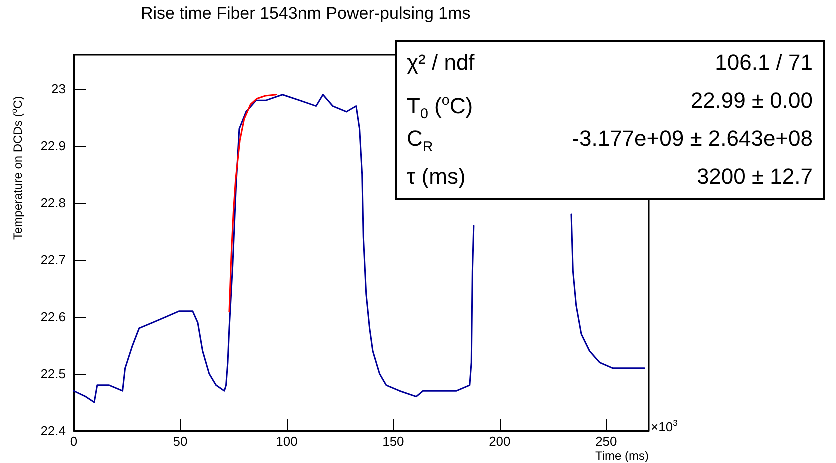 The height and width of the screenshot is (463, 836). What do you see at coordinates (53, 317) in the screenshot?
I see `y-tick-label: 22.6` at bounding box center [53, 317].